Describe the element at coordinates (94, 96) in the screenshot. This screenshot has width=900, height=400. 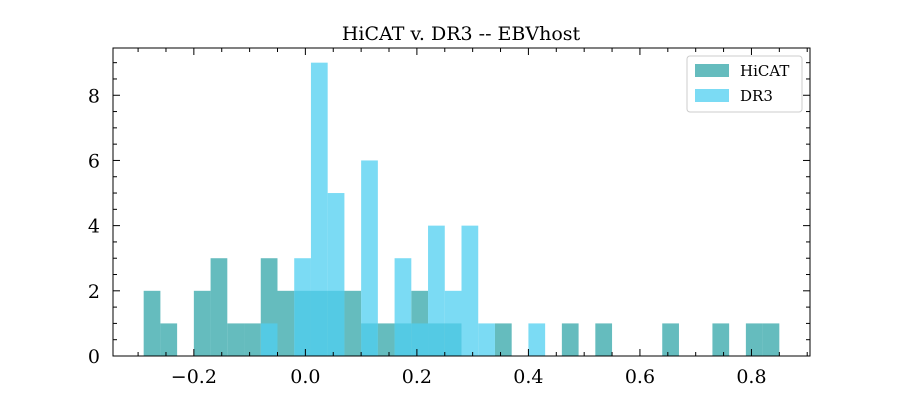
I see `y-tick-label-4: 8` at that location.